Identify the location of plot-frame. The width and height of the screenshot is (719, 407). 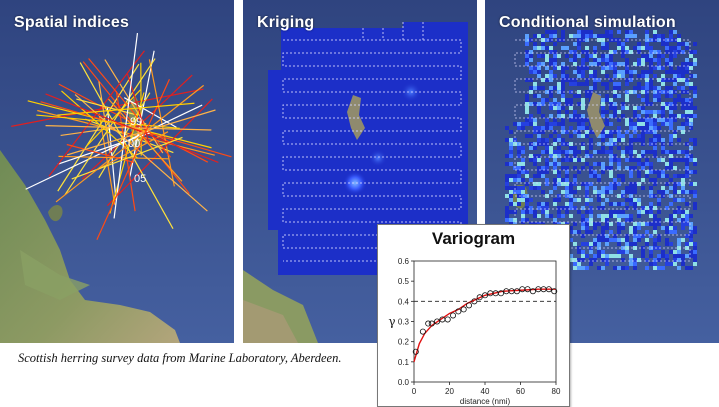
(485, 321).